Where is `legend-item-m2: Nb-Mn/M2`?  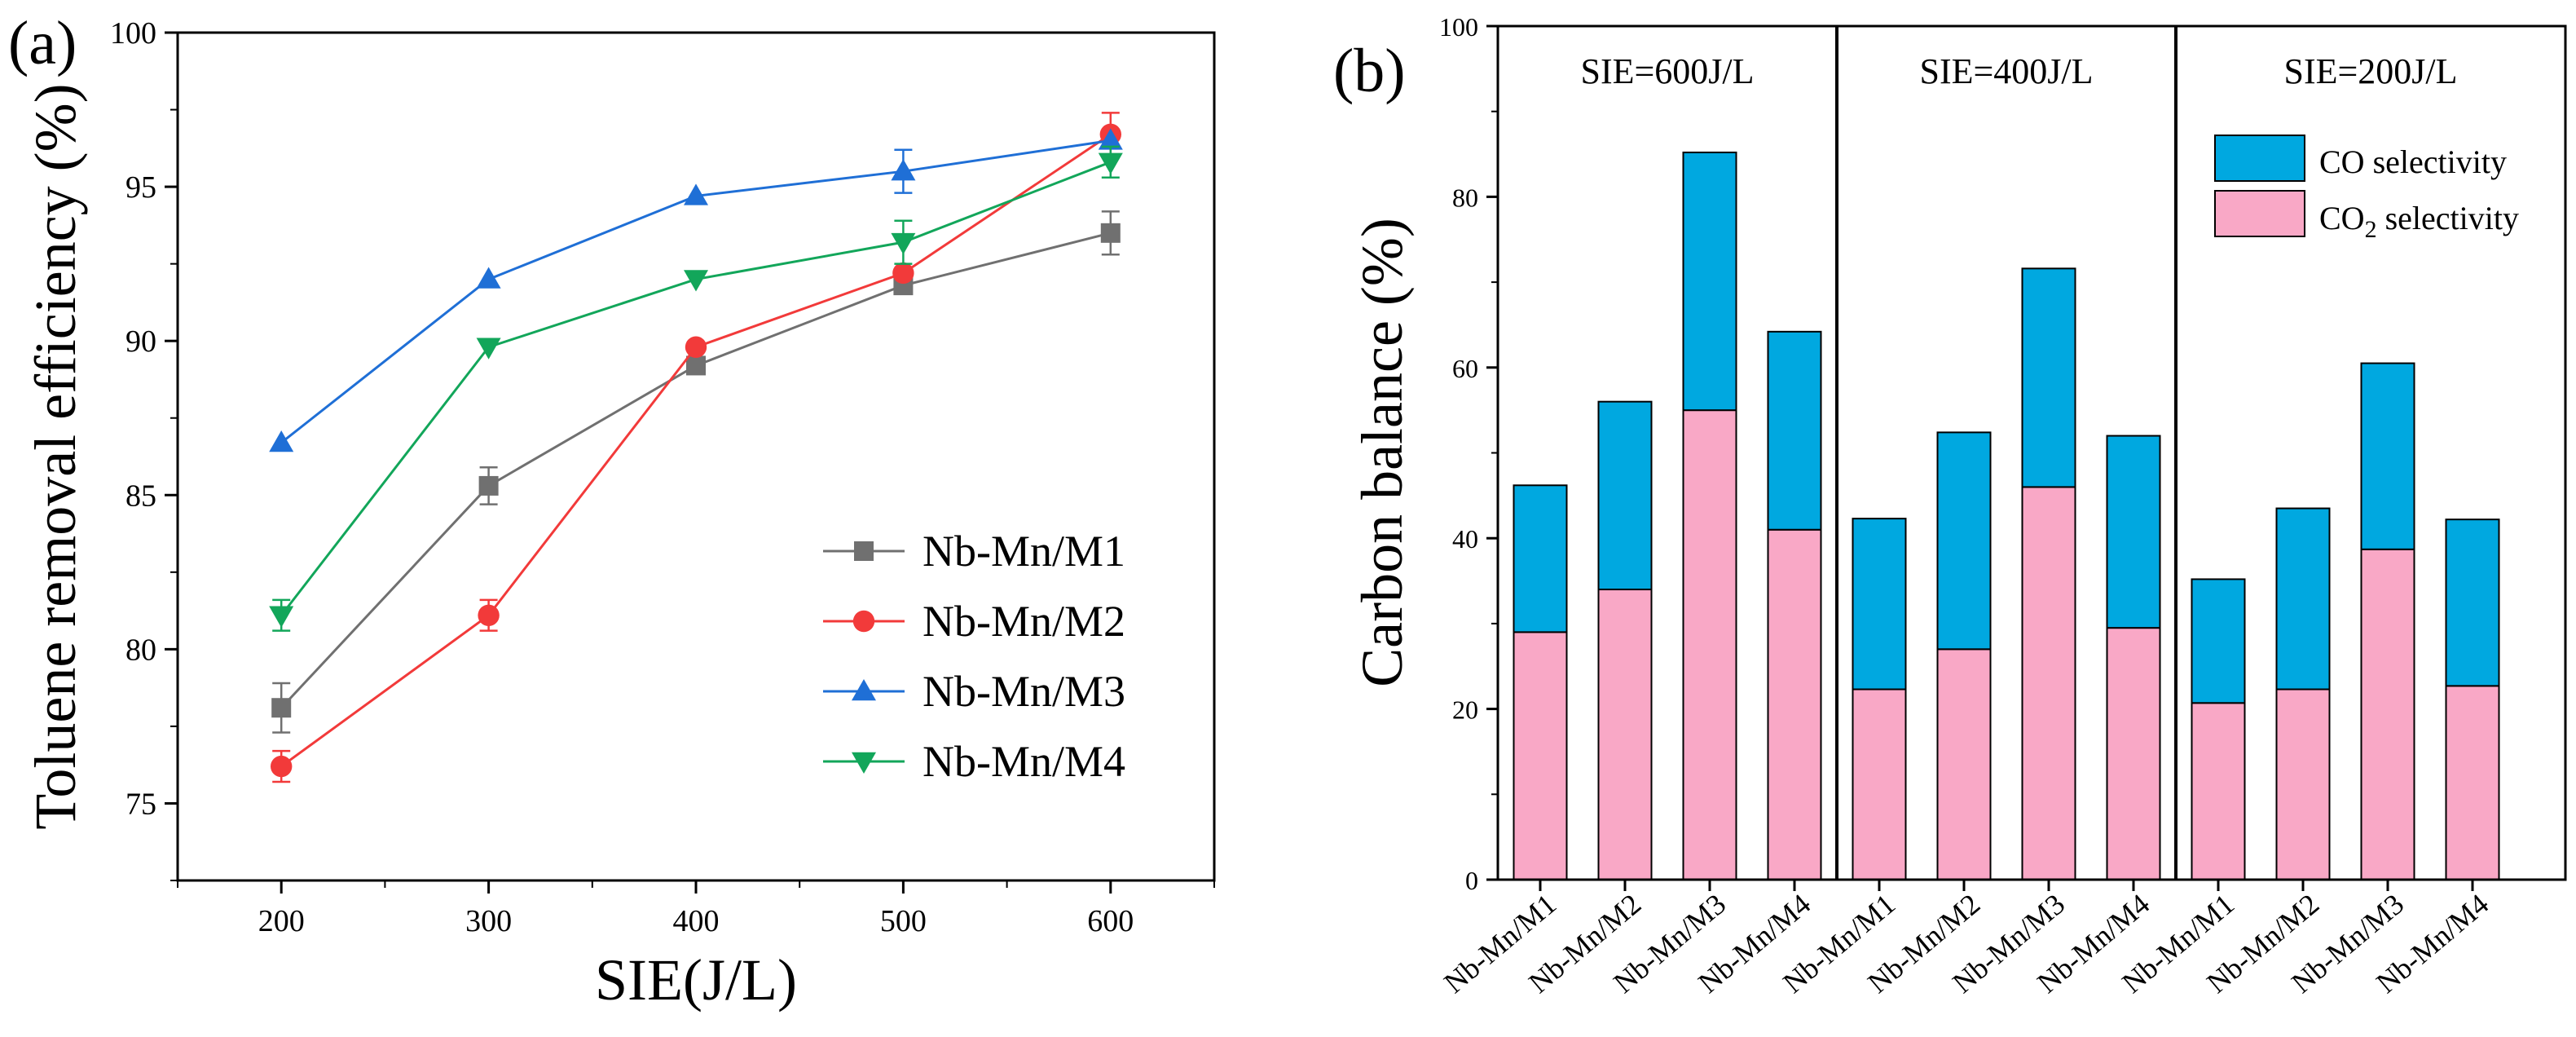
legend-item-m2: Nb-Mn/M2 is located at coordinates (974, 621).